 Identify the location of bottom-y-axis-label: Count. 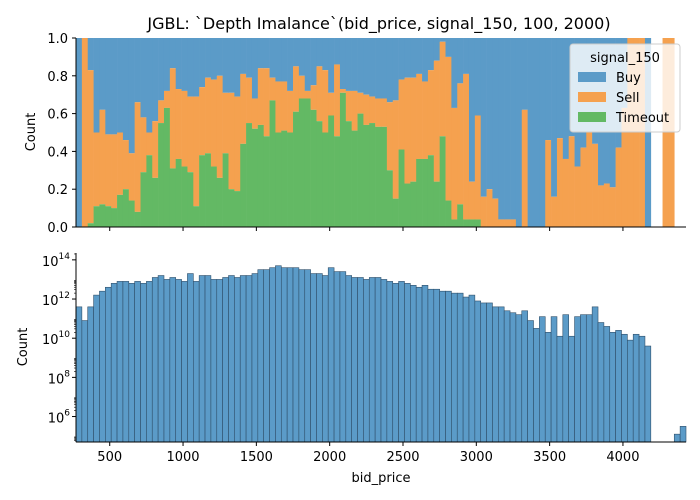
(23, 347).